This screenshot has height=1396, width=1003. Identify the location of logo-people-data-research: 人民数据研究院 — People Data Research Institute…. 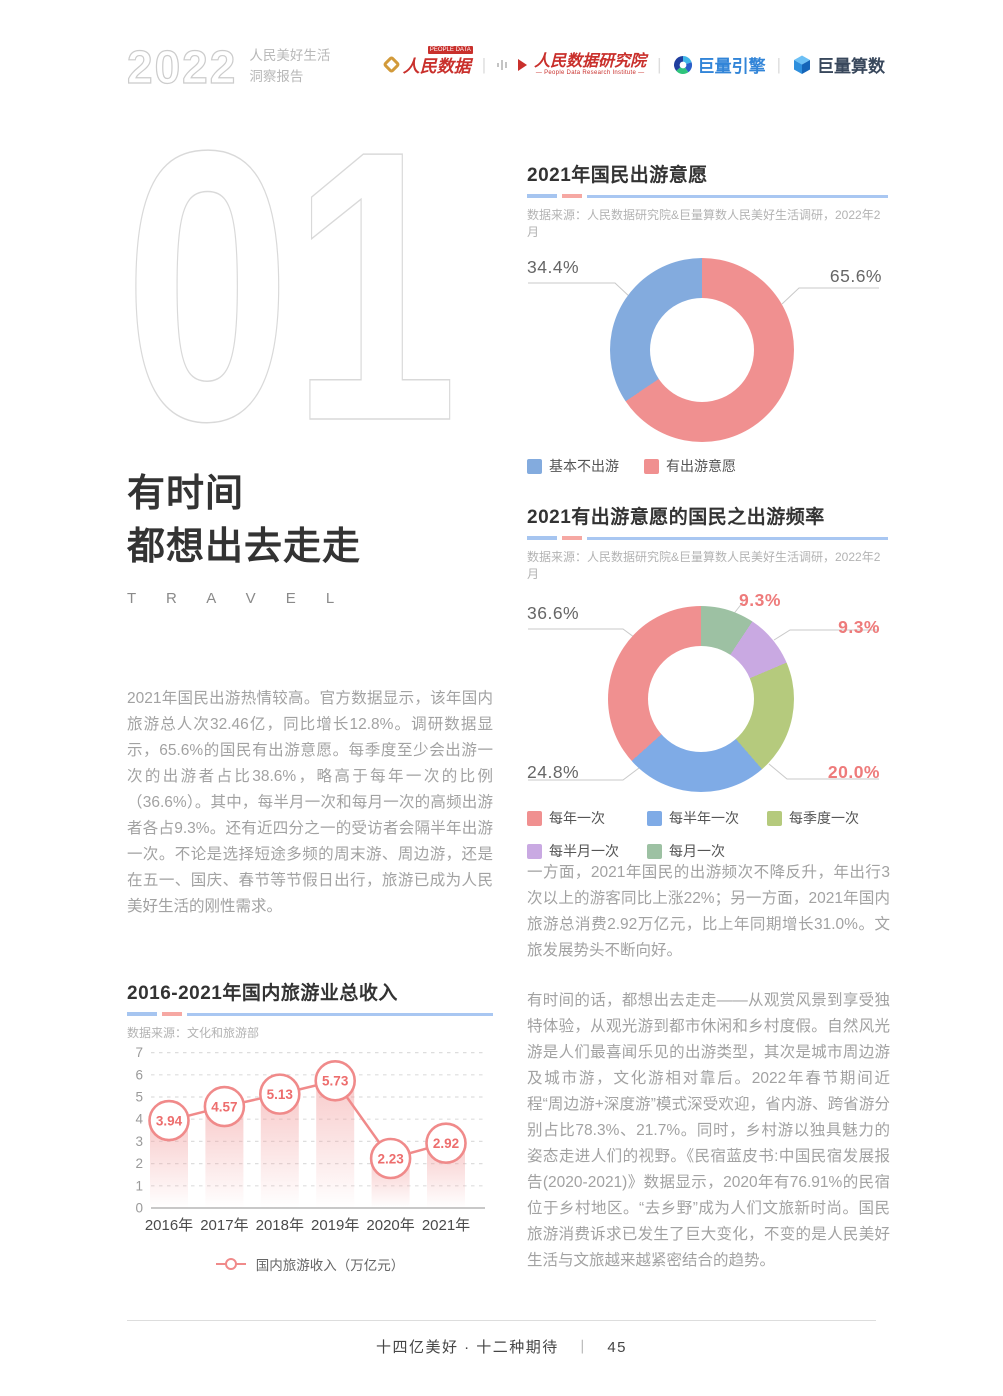
(582, 64).